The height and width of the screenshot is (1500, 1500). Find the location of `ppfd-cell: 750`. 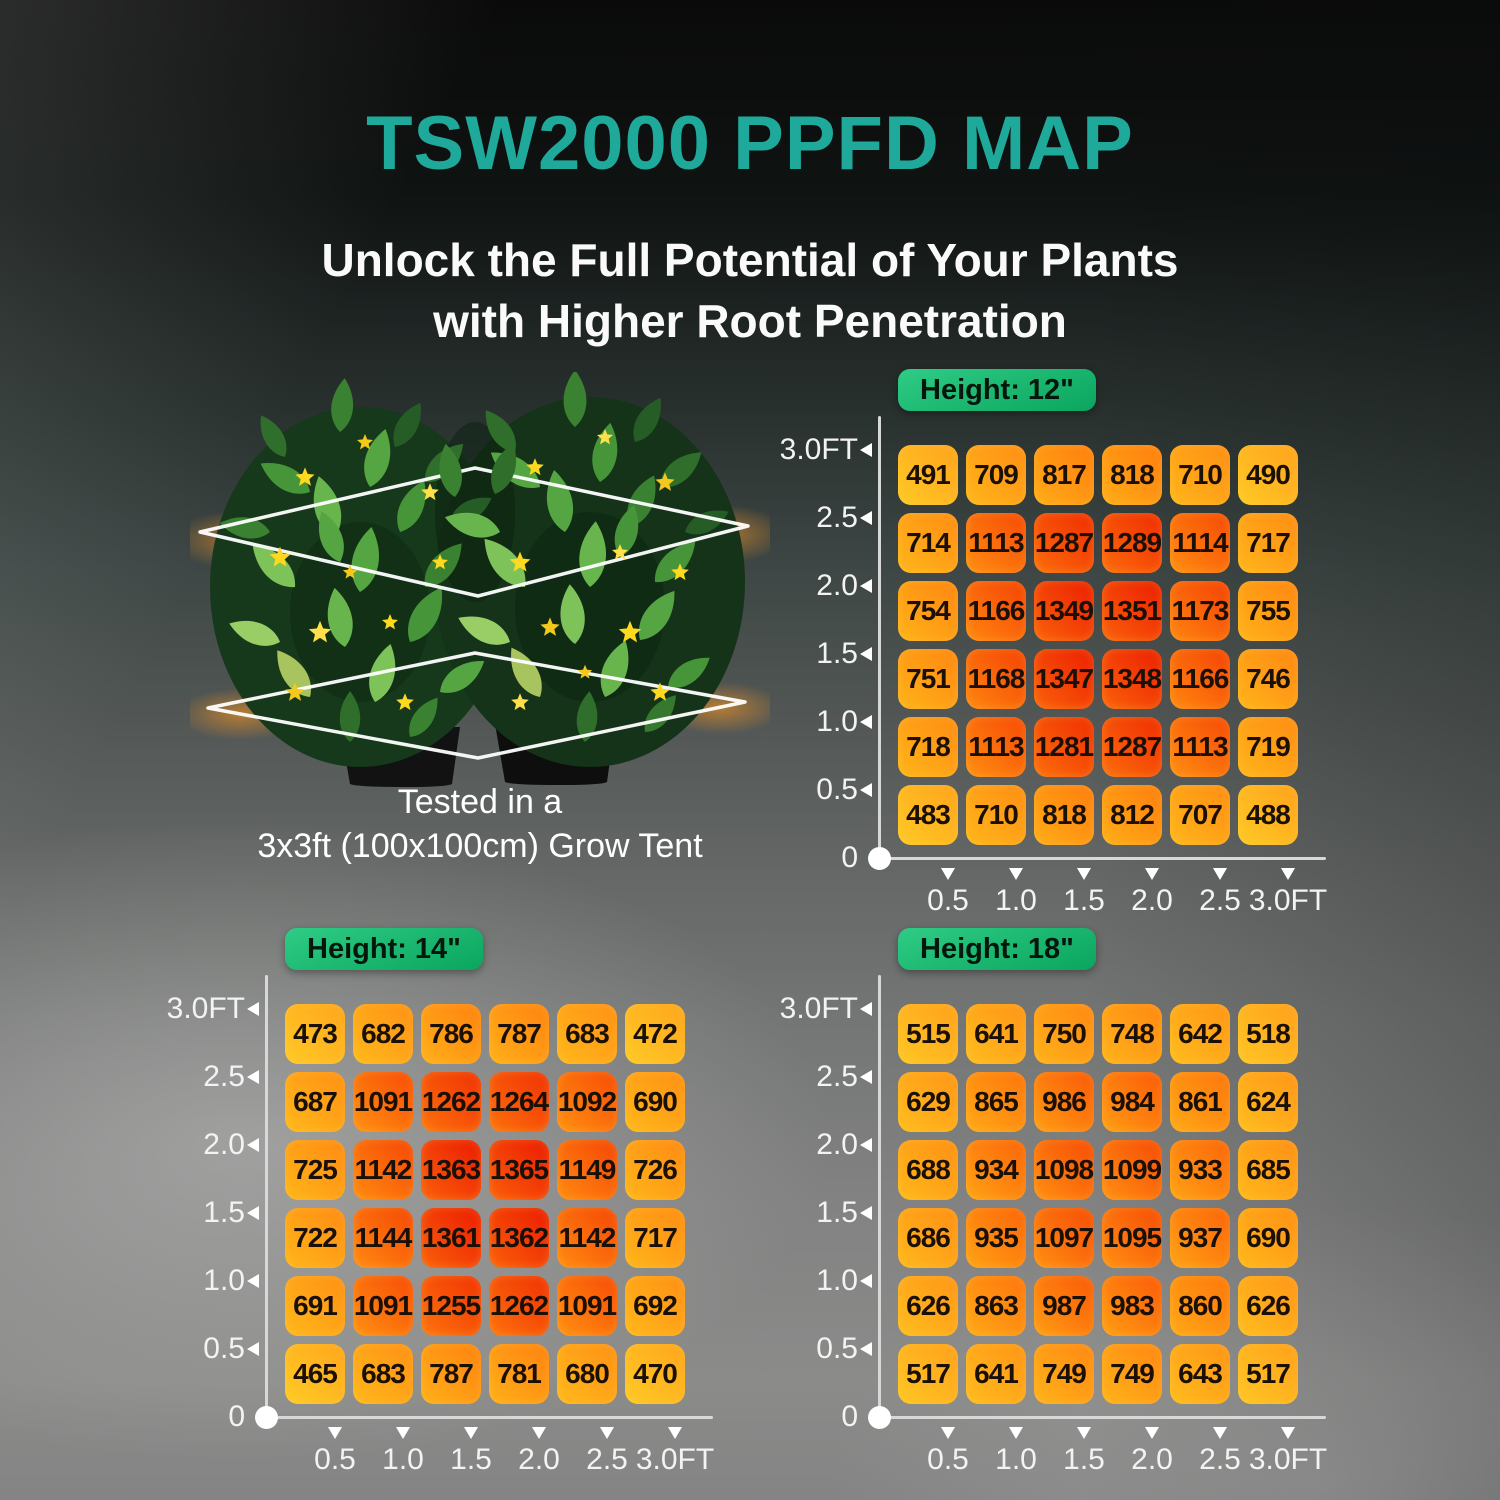

ppfd-cell: 750 is located at coordinates (1064, 1034).